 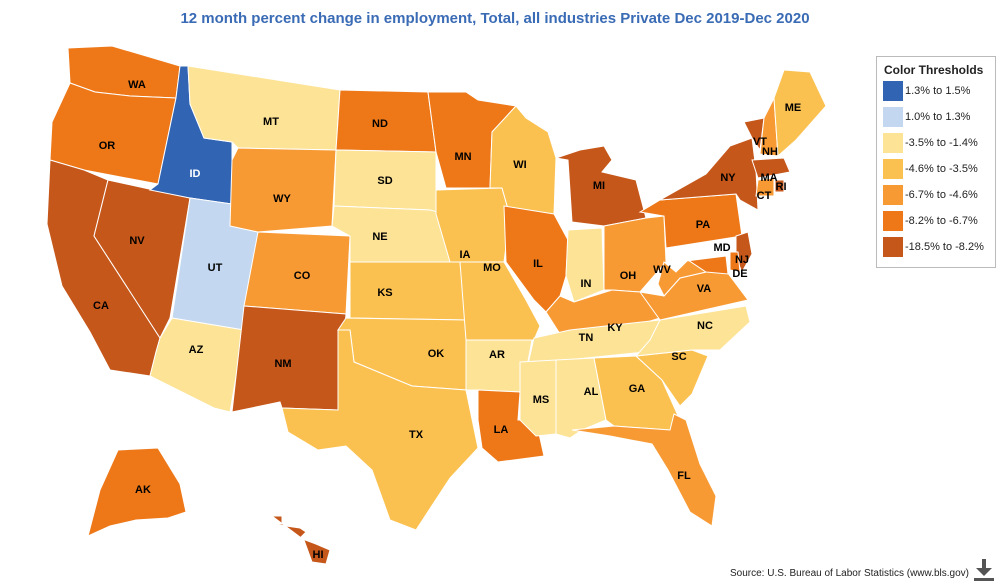 What do you see at coordinates (678, 357) in the screenshot?
I see `state-label-sc: SC` at bounding box center [678, 357].